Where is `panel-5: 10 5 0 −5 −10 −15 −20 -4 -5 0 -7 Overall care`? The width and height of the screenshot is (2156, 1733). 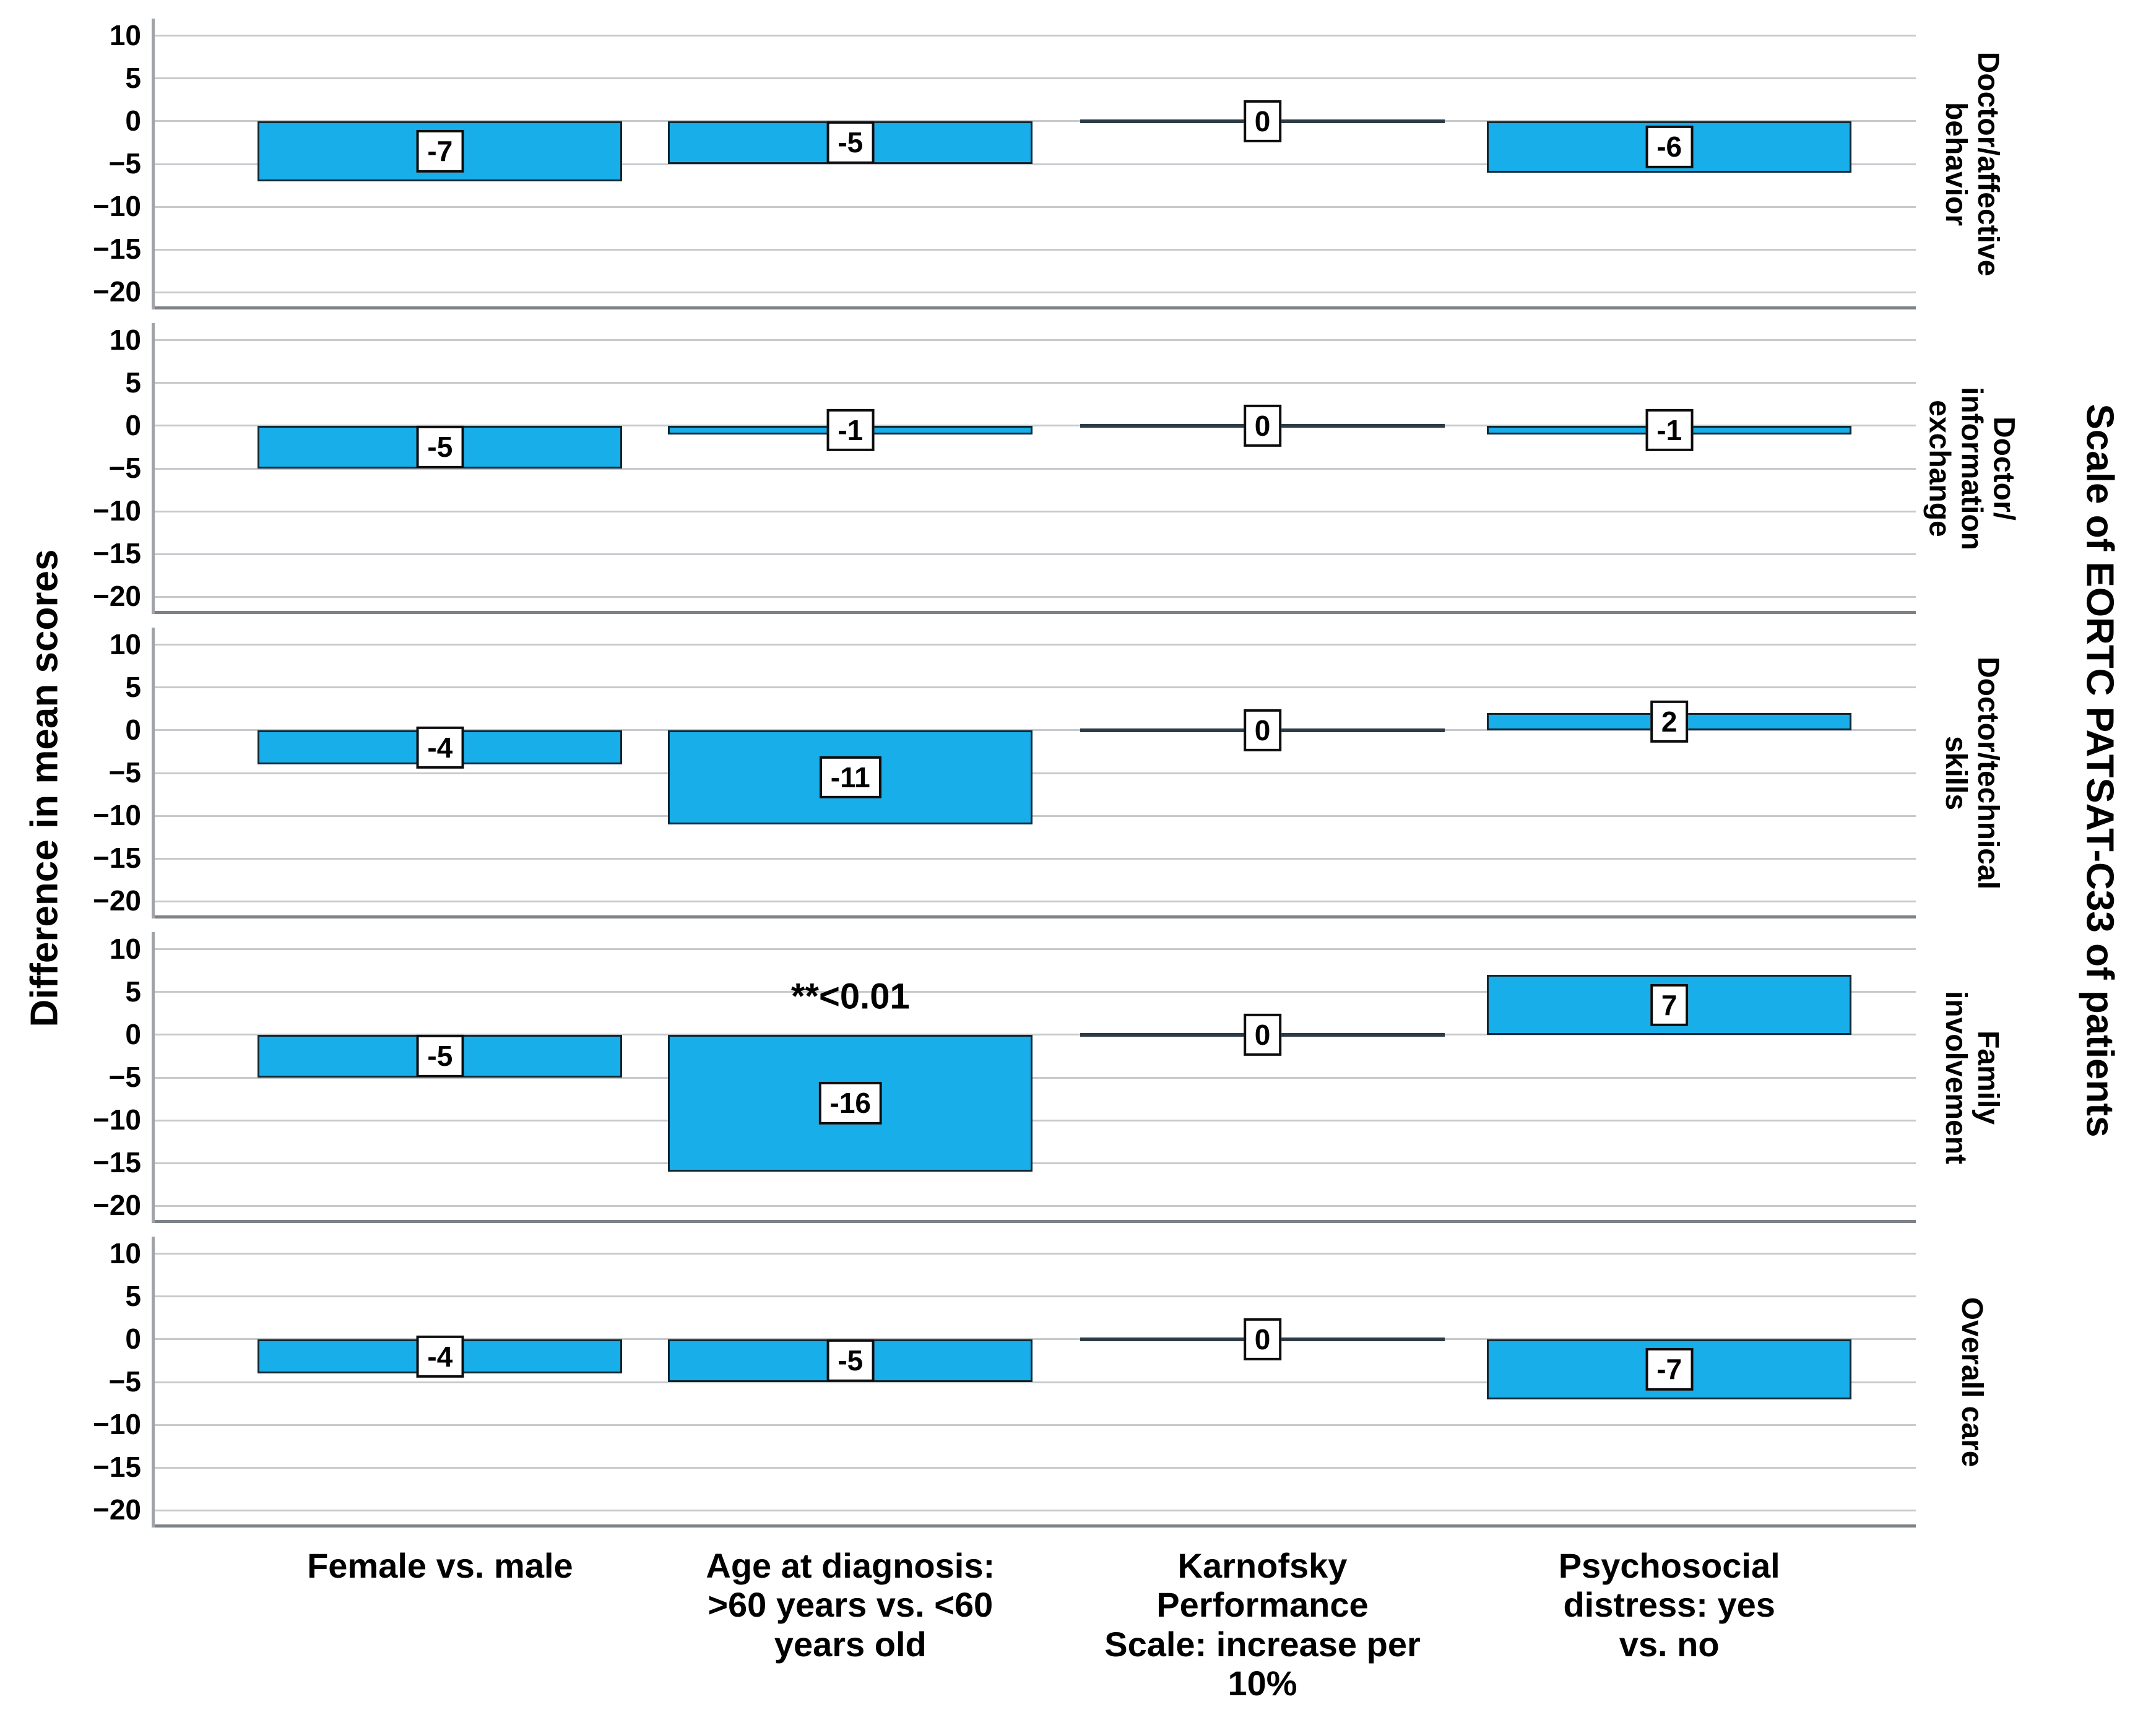 panel-5: 10 5 0 −5 −10 −15 −20 -4 -5 0 -7 Overall care is located at coordinates (1040, 1382).